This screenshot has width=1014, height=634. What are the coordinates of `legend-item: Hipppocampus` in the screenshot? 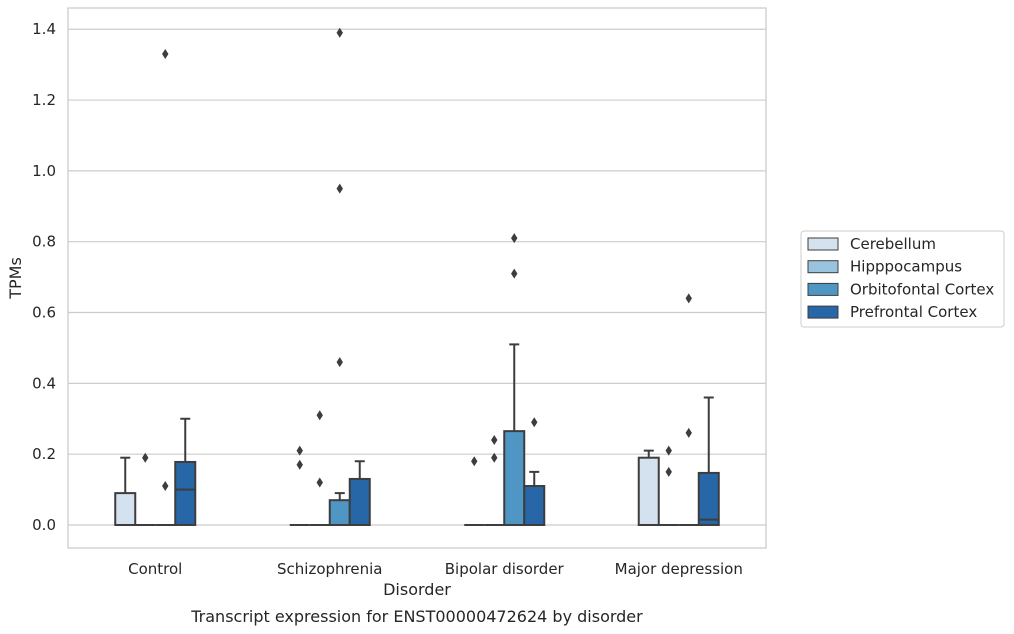 It's located at (884, 267).